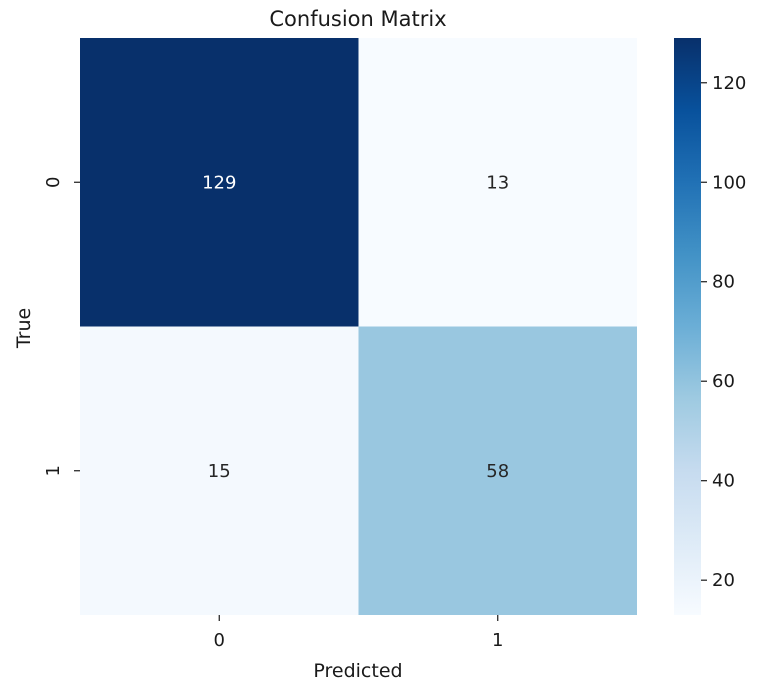 The width and height of the screenshot is (766, 691). What do you see at coordinates (497, 640) in the screenshot?
I see `x-tick-label-1: 1` at bounding box center [497, 640].